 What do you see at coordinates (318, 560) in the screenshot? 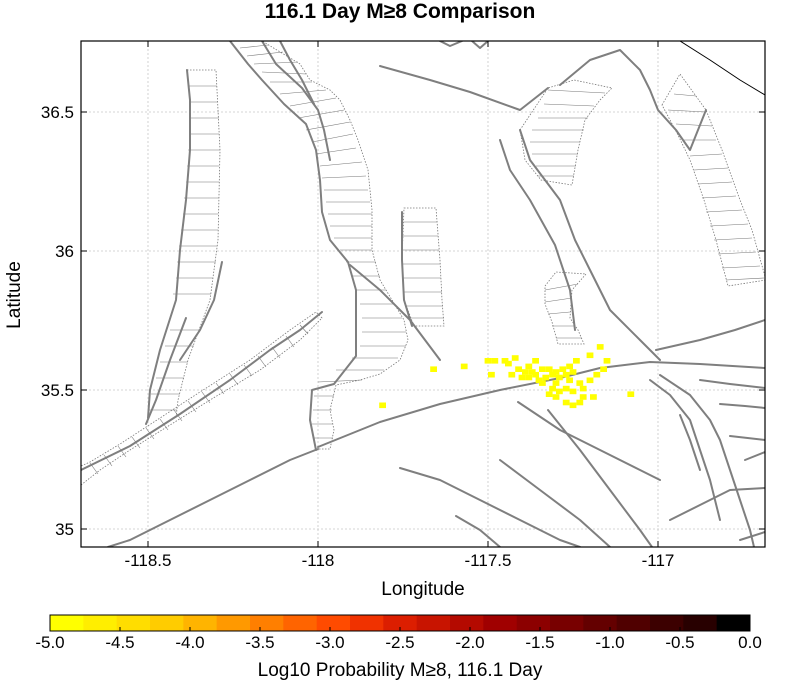
I see `x-tick-label: -118` at bounding box center [318, 560].